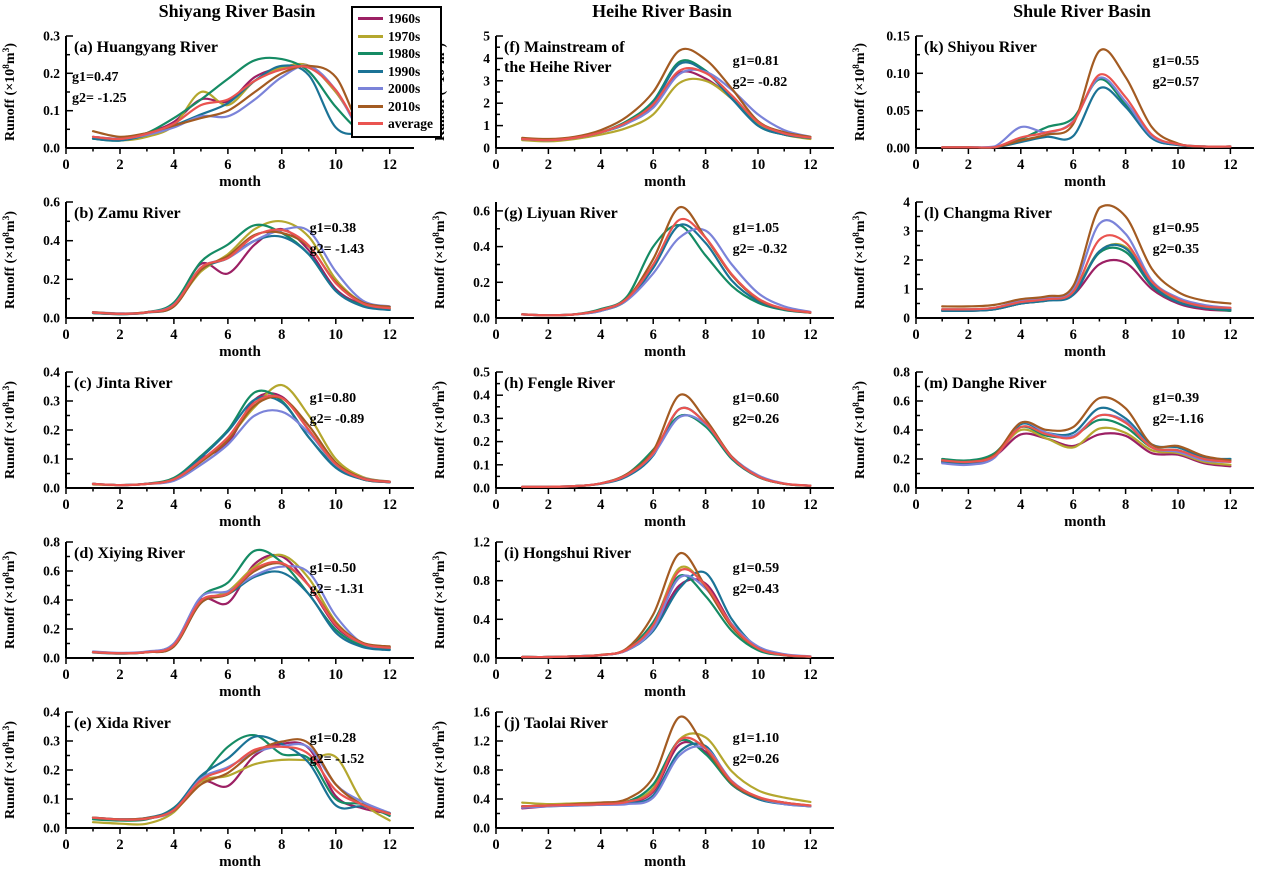  I want to click on g-annotation: g2=0.35, so click(1176, 249).